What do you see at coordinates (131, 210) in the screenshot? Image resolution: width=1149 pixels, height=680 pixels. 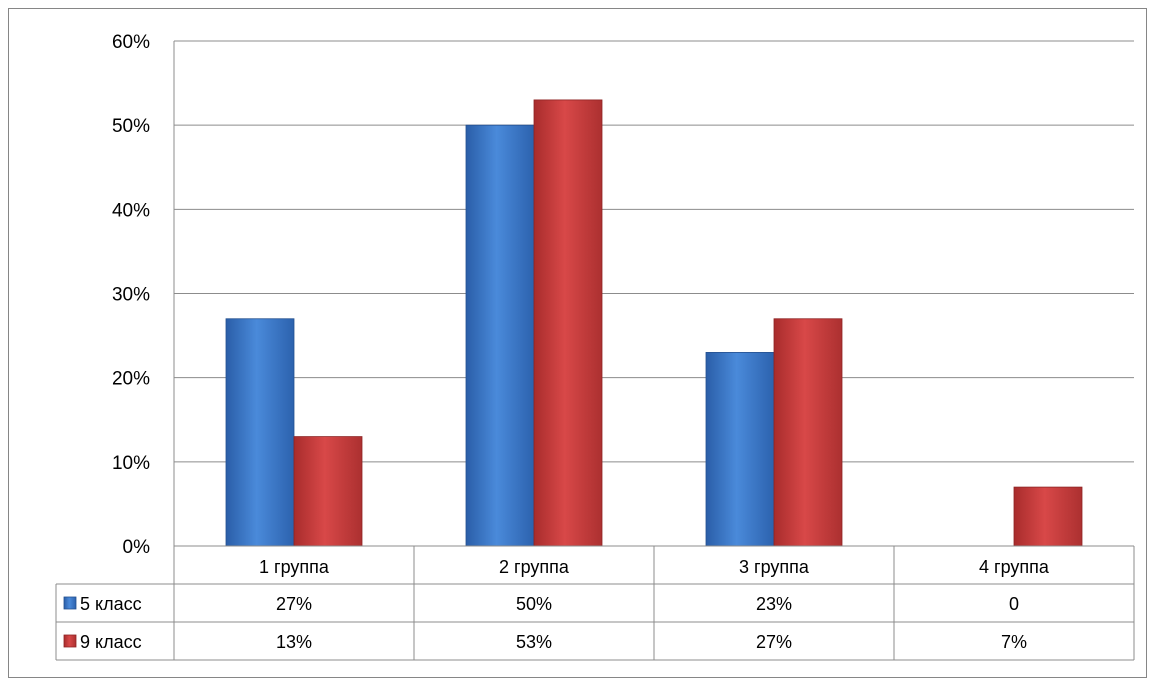 I see `y-tick-label: 40%` at bounding box center [131, 210].